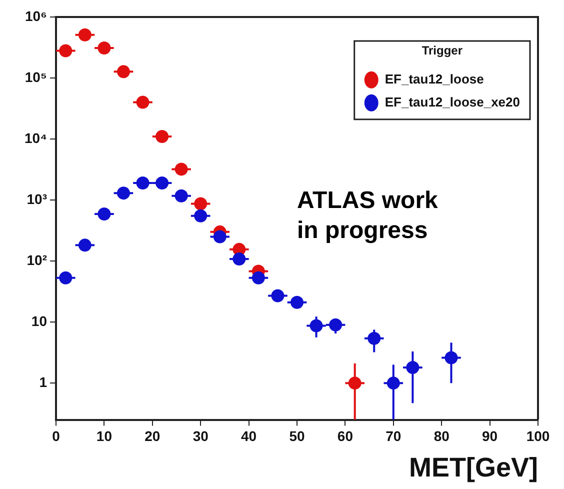 The height and width of the screenshot is (489, 564). I want to click on x-tick-label: 60, so click(345, 436).